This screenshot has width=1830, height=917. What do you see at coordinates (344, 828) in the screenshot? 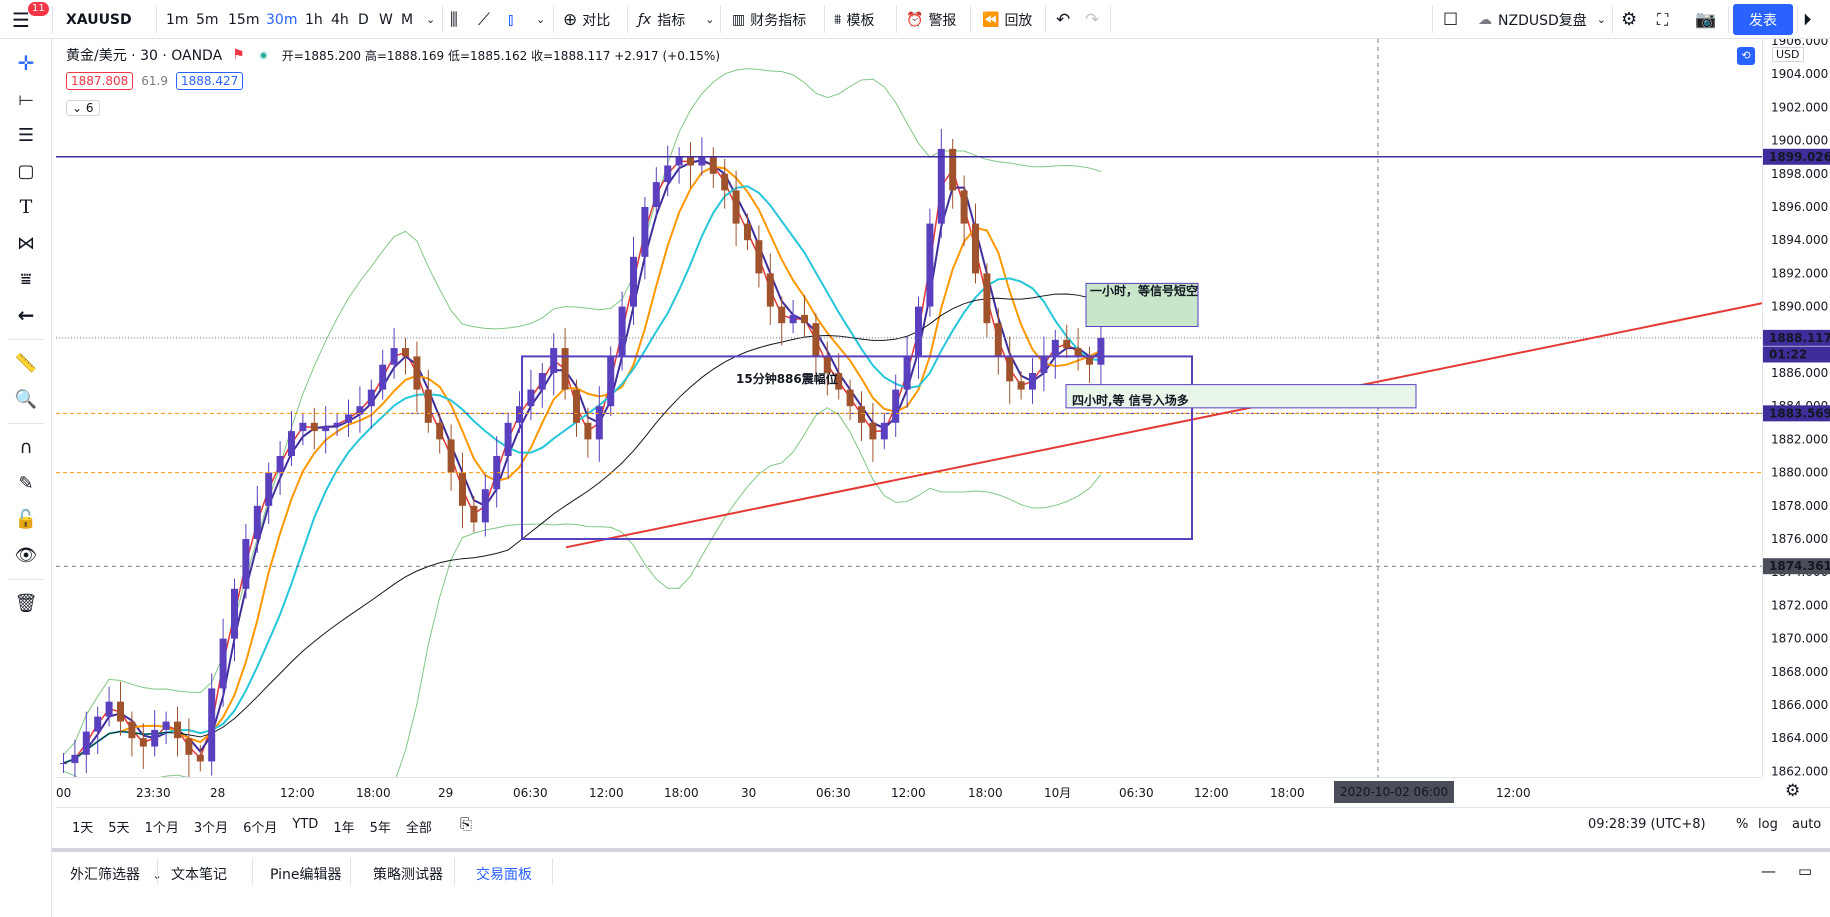
I see `range-1y: 1年` at bounding box center [344, 828].